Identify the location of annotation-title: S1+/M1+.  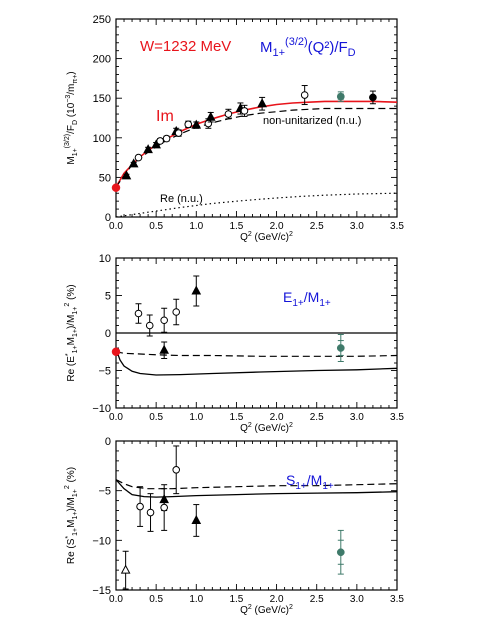
(310, 482).